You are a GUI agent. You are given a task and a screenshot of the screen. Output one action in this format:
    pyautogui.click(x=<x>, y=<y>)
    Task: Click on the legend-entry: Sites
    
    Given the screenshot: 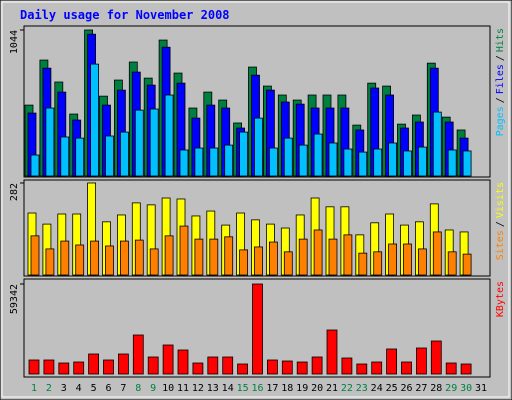 What is the action you would take?
    pyautogui.click(x=500, y=245)
    